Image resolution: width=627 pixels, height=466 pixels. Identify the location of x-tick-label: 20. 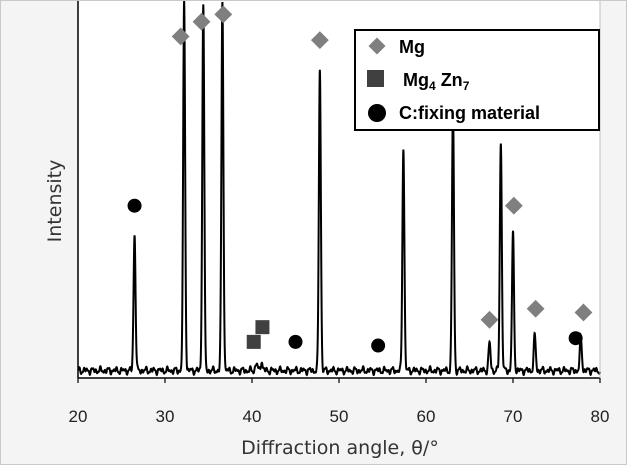
(78, 416).